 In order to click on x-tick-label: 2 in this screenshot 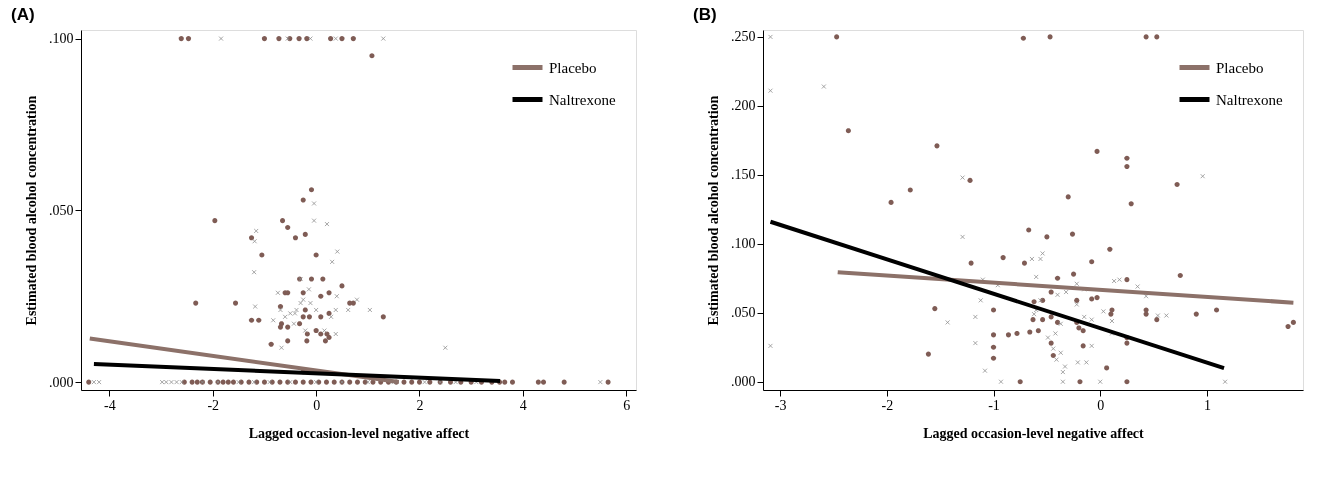, I will do `click(420, 405)`.